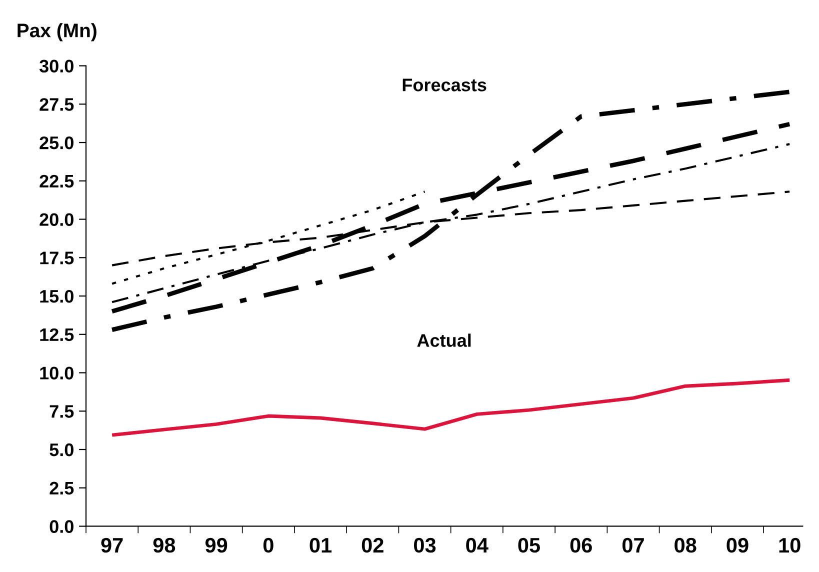  I want to click on x-tick-label: 04, so click(477, 545).